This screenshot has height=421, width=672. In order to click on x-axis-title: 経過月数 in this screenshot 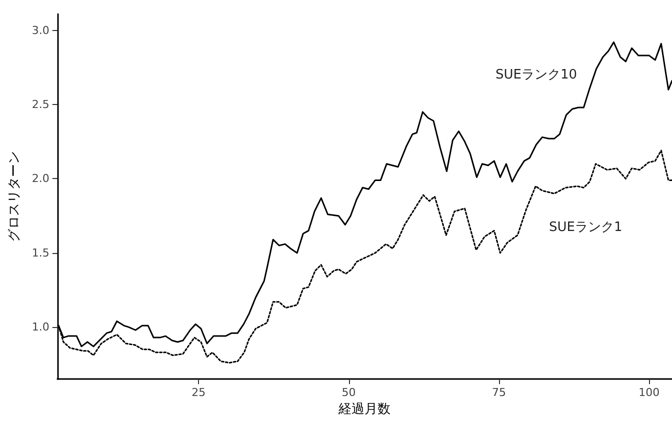, I will do `click(364, 409)`.